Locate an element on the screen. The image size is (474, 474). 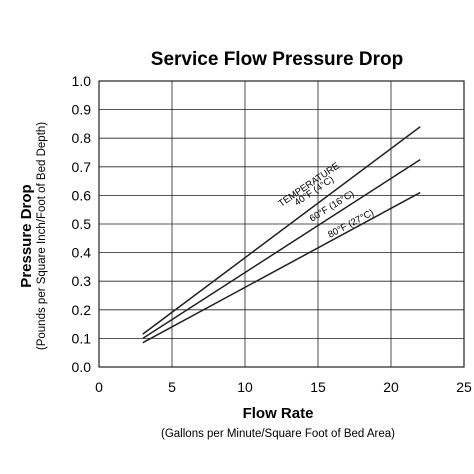
y-axis-label: Pressure Drop is located at coordinates (26, 235).